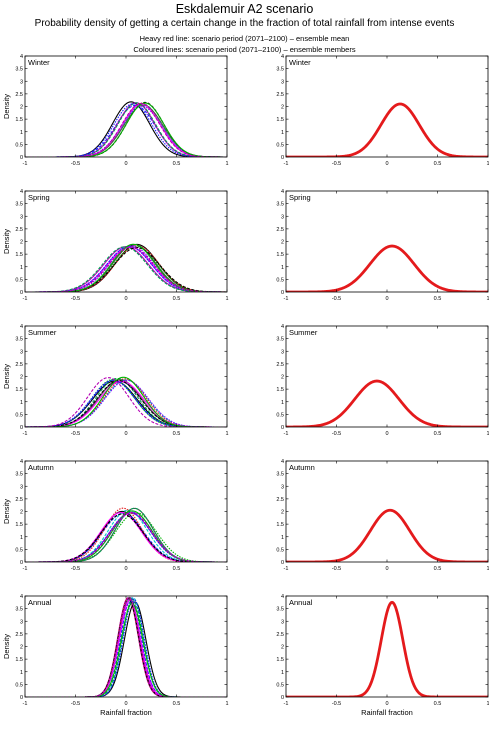  I want to click on figure-title: Eskdalemuir A2 scenario, so click(244, 9).